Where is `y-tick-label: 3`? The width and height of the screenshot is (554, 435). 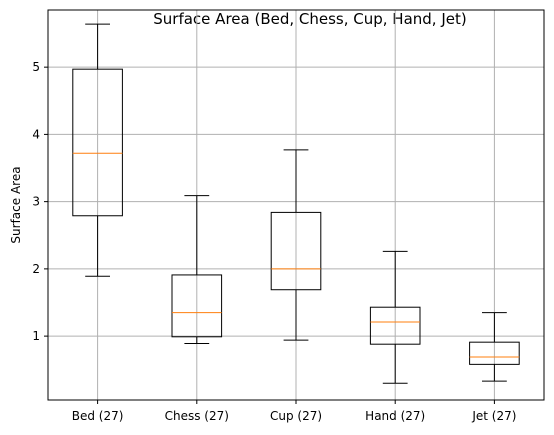 y-tick-label: 3 is located at coordinates (36, 202).